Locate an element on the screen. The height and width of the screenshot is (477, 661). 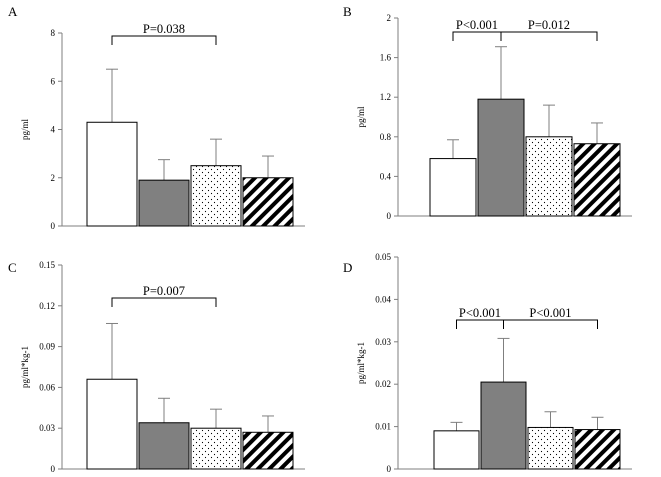
y-tick-label: 0.09 is located at coordinates (47, 347).